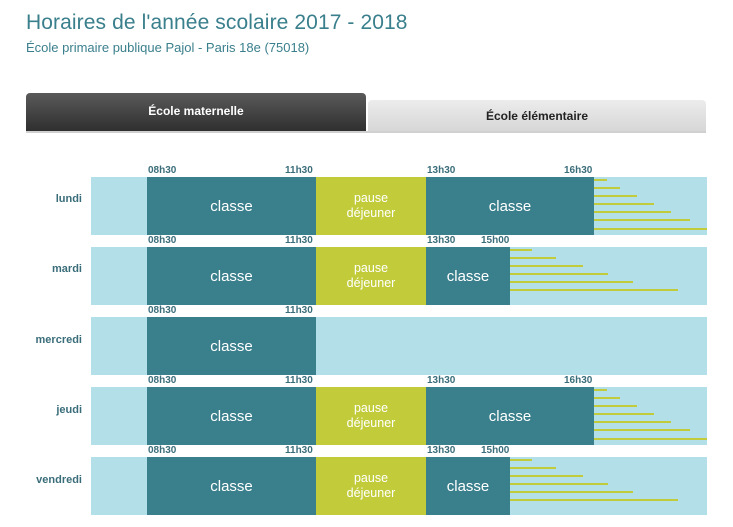 This screenshot has height=527, width=733. I want to click on day-row-jeudi: classe pause déjeuner classe, so click(399, 416).